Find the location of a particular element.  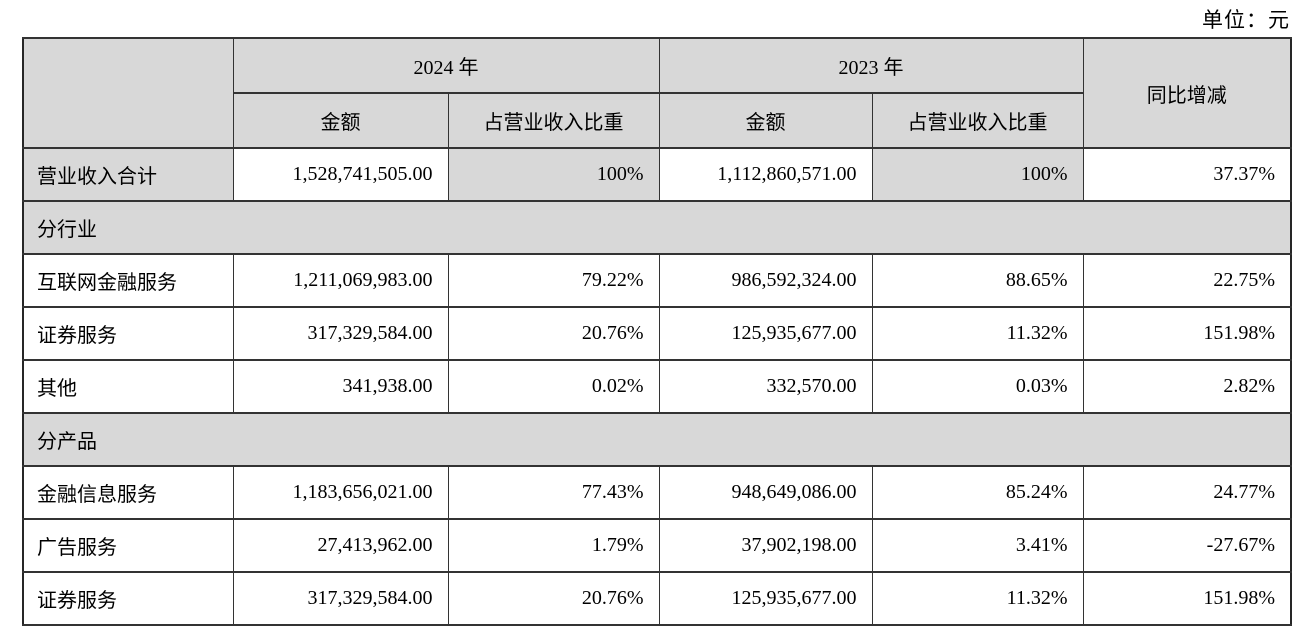

row-label: 营业收入合计 is located at coordinates (128, 174).